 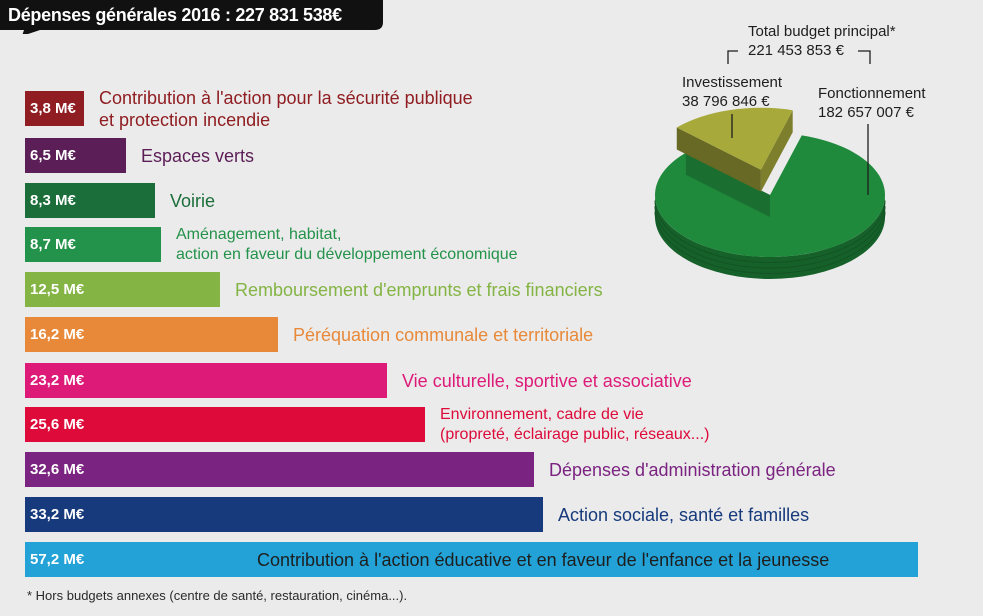 What do you see at coordinates (93, 244) in the screenshot?
I see `bar: 8,7 M€` at bounding box center [93, 244].